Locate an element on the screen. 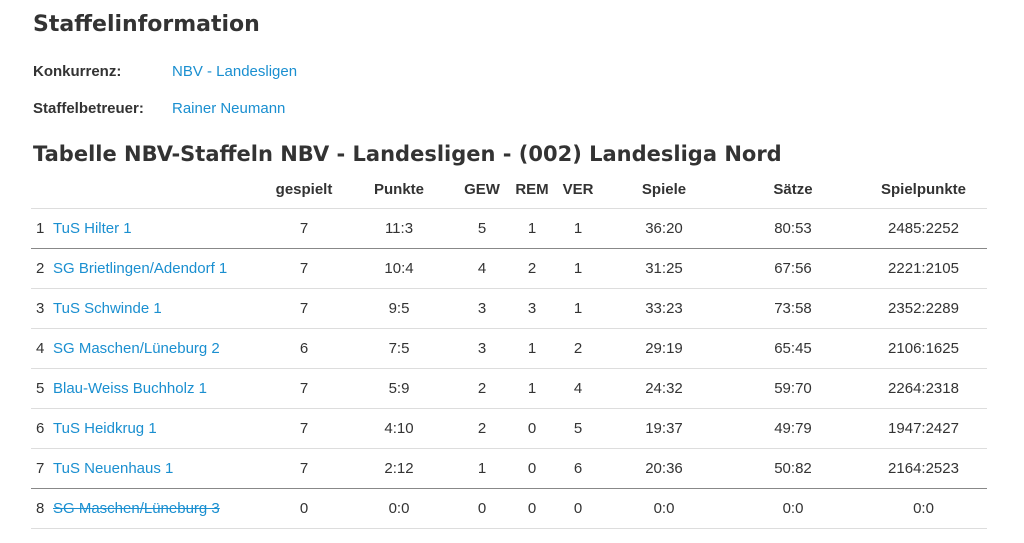  rank: 3 is located at coordinates (40, 308).